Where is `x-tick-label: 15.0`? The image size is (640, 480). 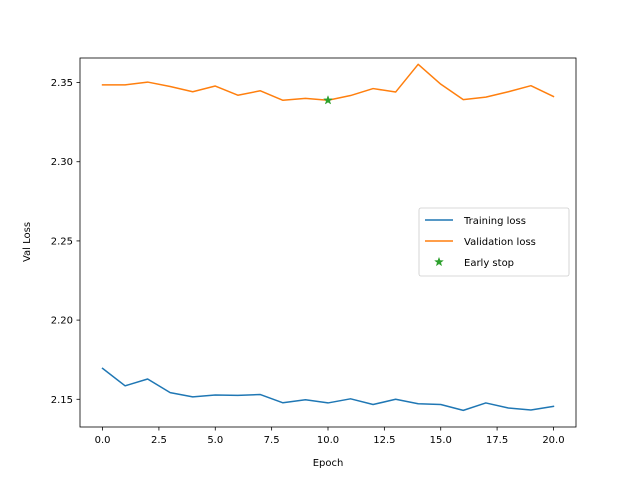 x-tick-label: 15.0 is located at coordinates (441, 440).